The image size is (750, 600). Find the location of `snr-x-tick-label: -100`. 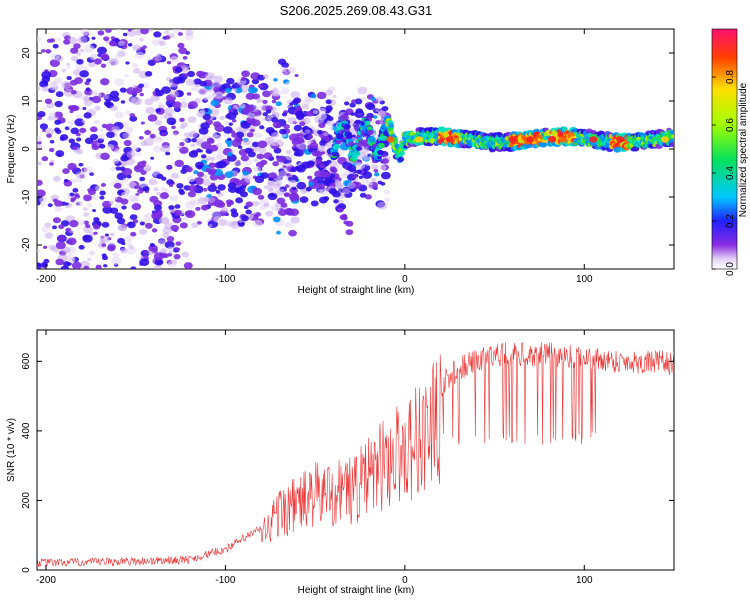

snr-x-tick-label: -100 is located at coordinates (225, 580).